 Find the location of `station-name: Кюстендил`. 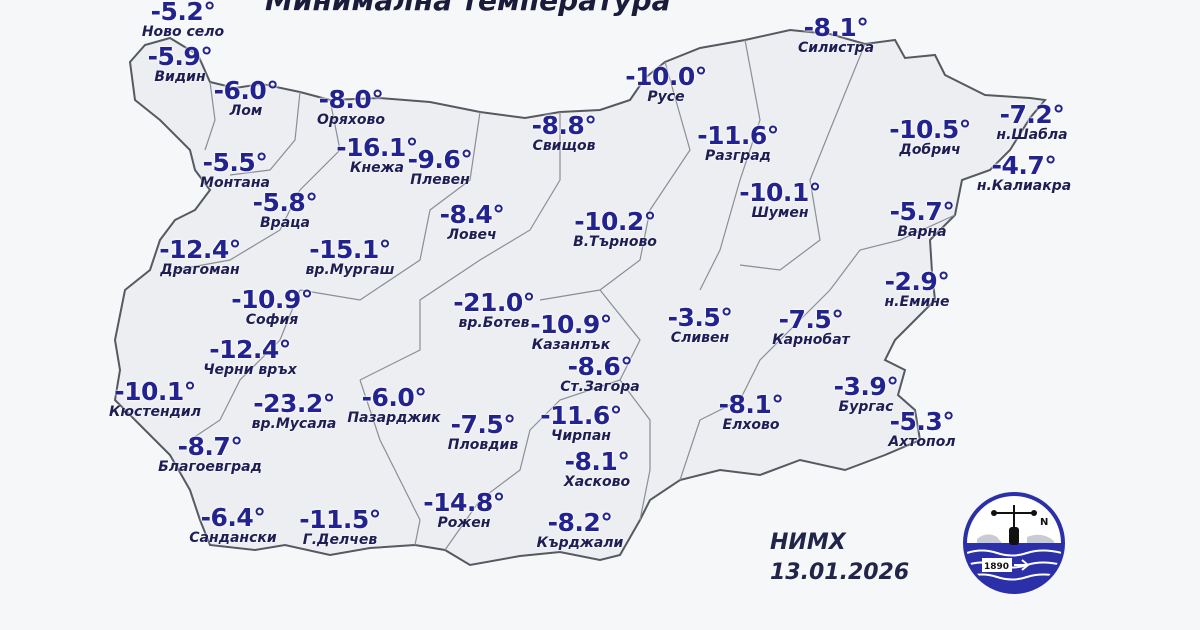

station-name: Кюстендил is located at coordinates (155, 412).